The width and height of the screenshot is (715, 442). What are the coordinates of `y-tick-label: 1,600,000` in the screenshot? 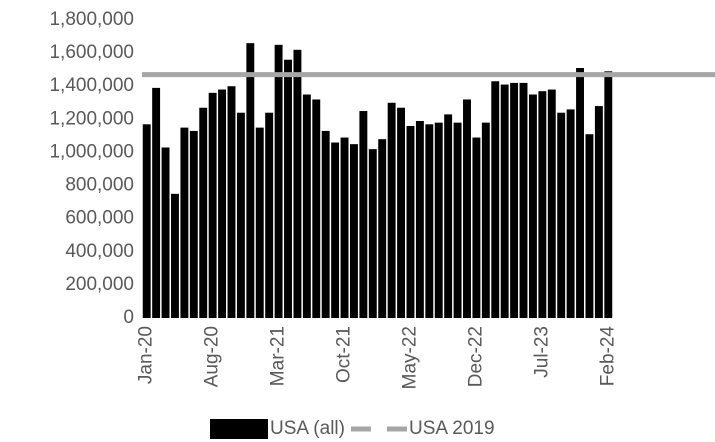 It's located at (91, 52).